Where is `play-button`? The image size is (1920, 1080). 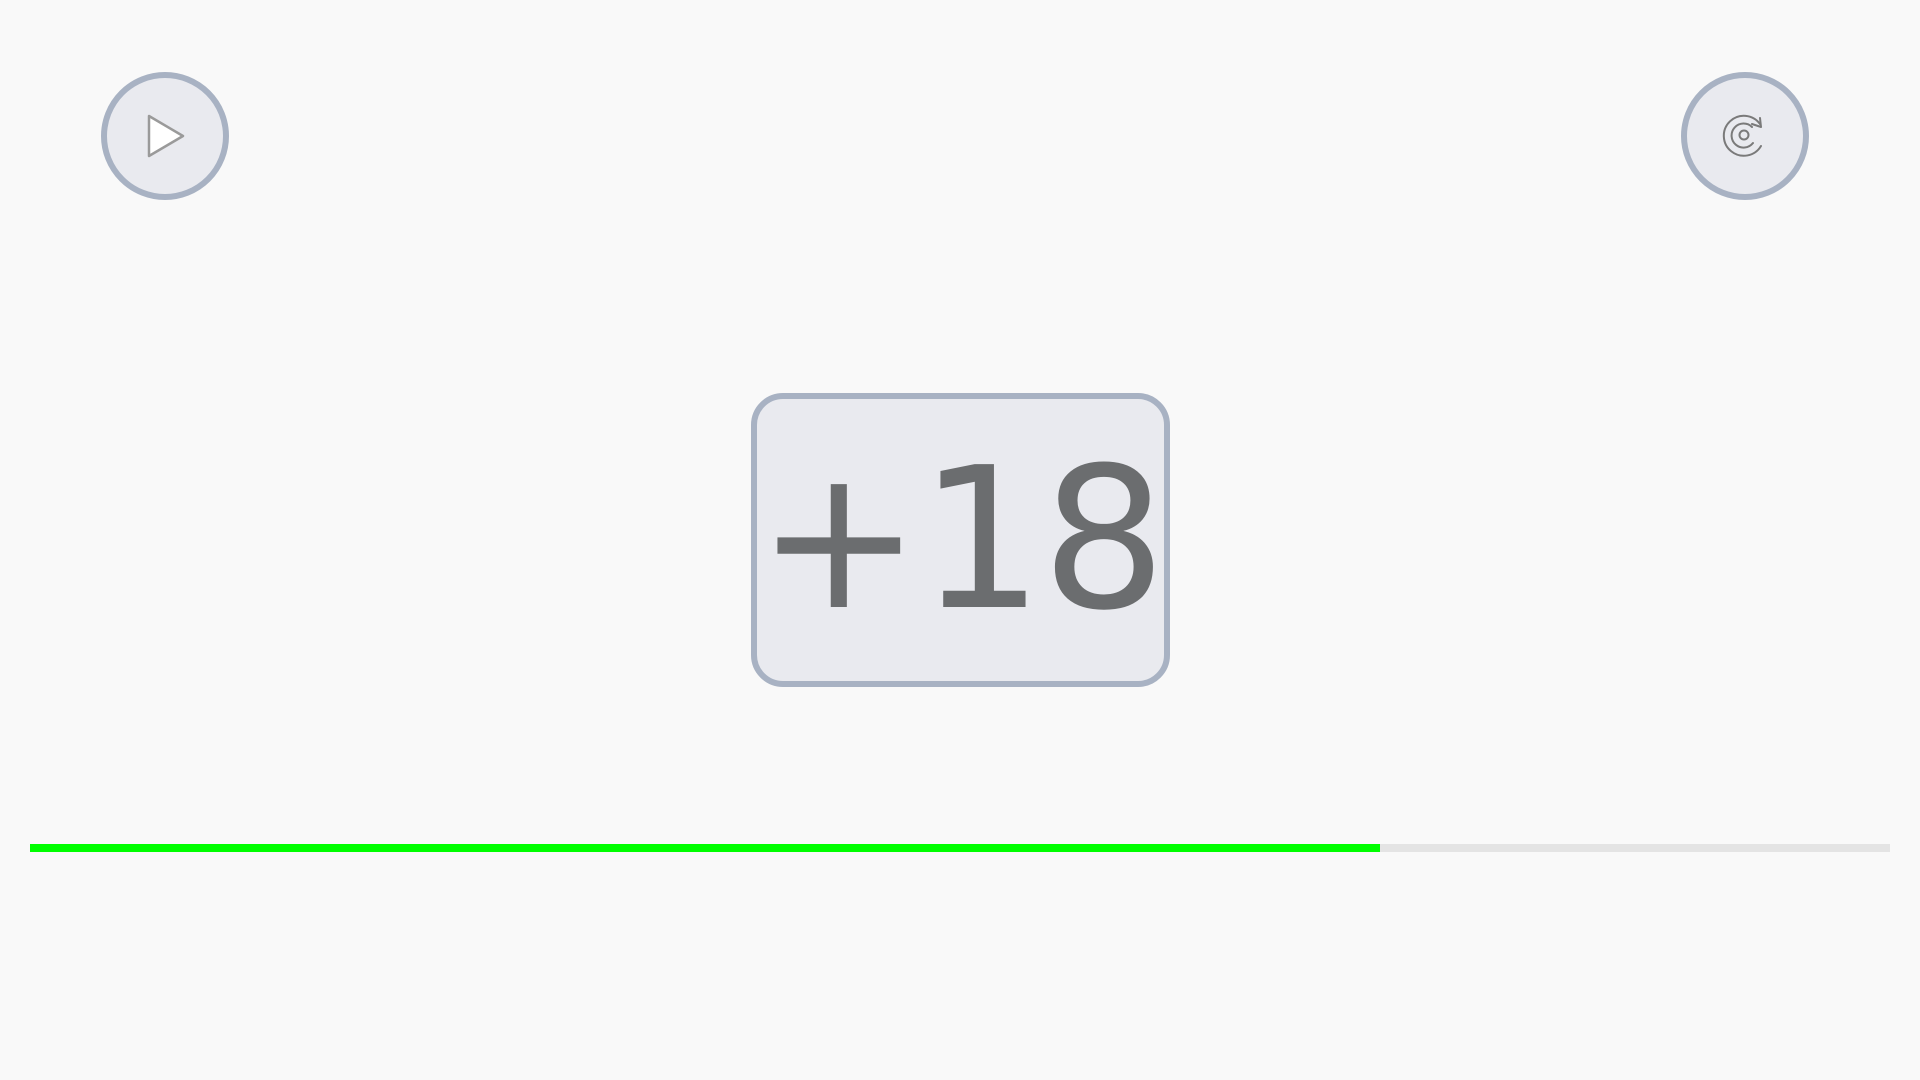 play-button is located at coordinates (165, 136).